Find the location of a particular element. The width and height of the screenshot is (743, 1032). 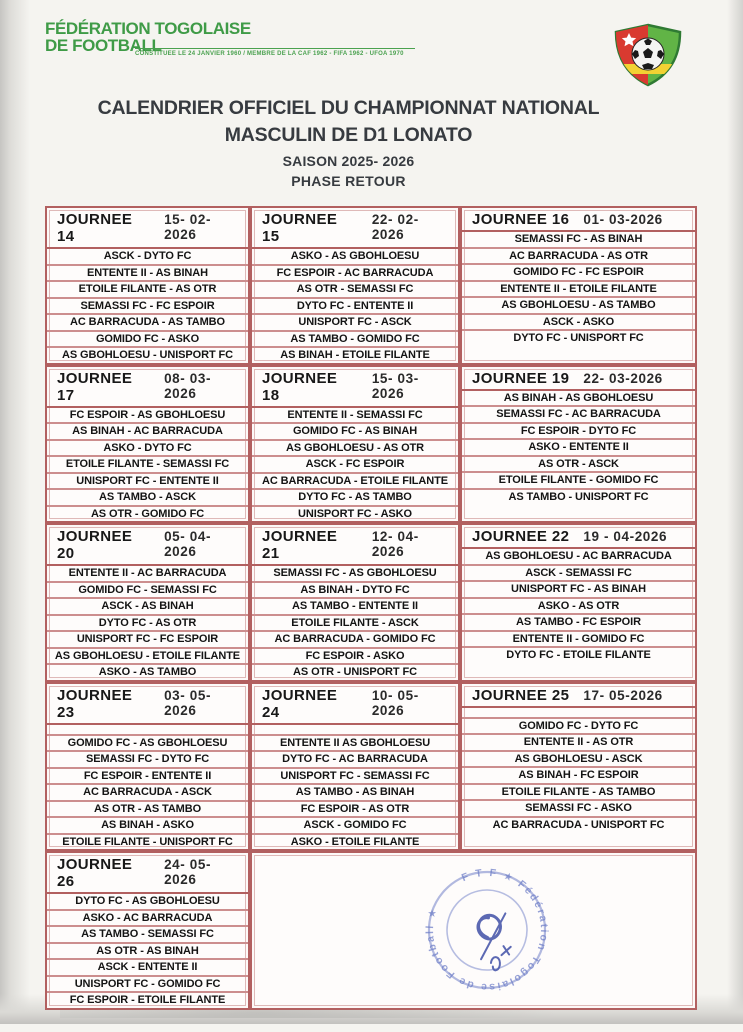

ftf-crest-icon is located at coordinates (648, 55).